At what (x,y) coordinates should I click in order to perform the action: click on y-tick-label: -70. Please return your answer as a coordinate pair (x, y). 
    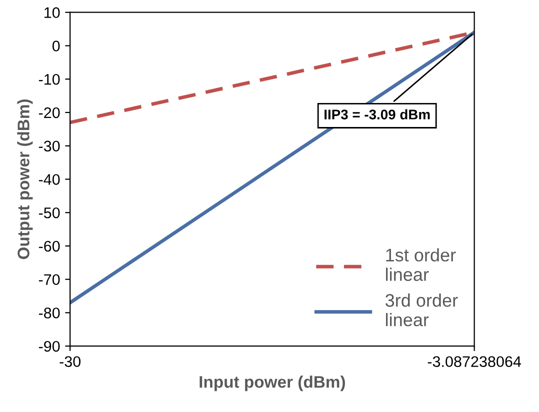
    Looking at the image, I should click on (49, 280).